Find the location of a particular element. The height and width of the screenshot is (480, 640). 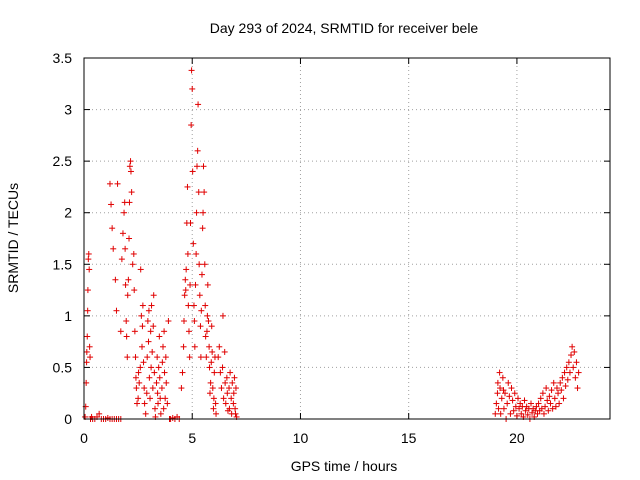

y-tick-label: 1.5 is located at coordinates (63, 264).